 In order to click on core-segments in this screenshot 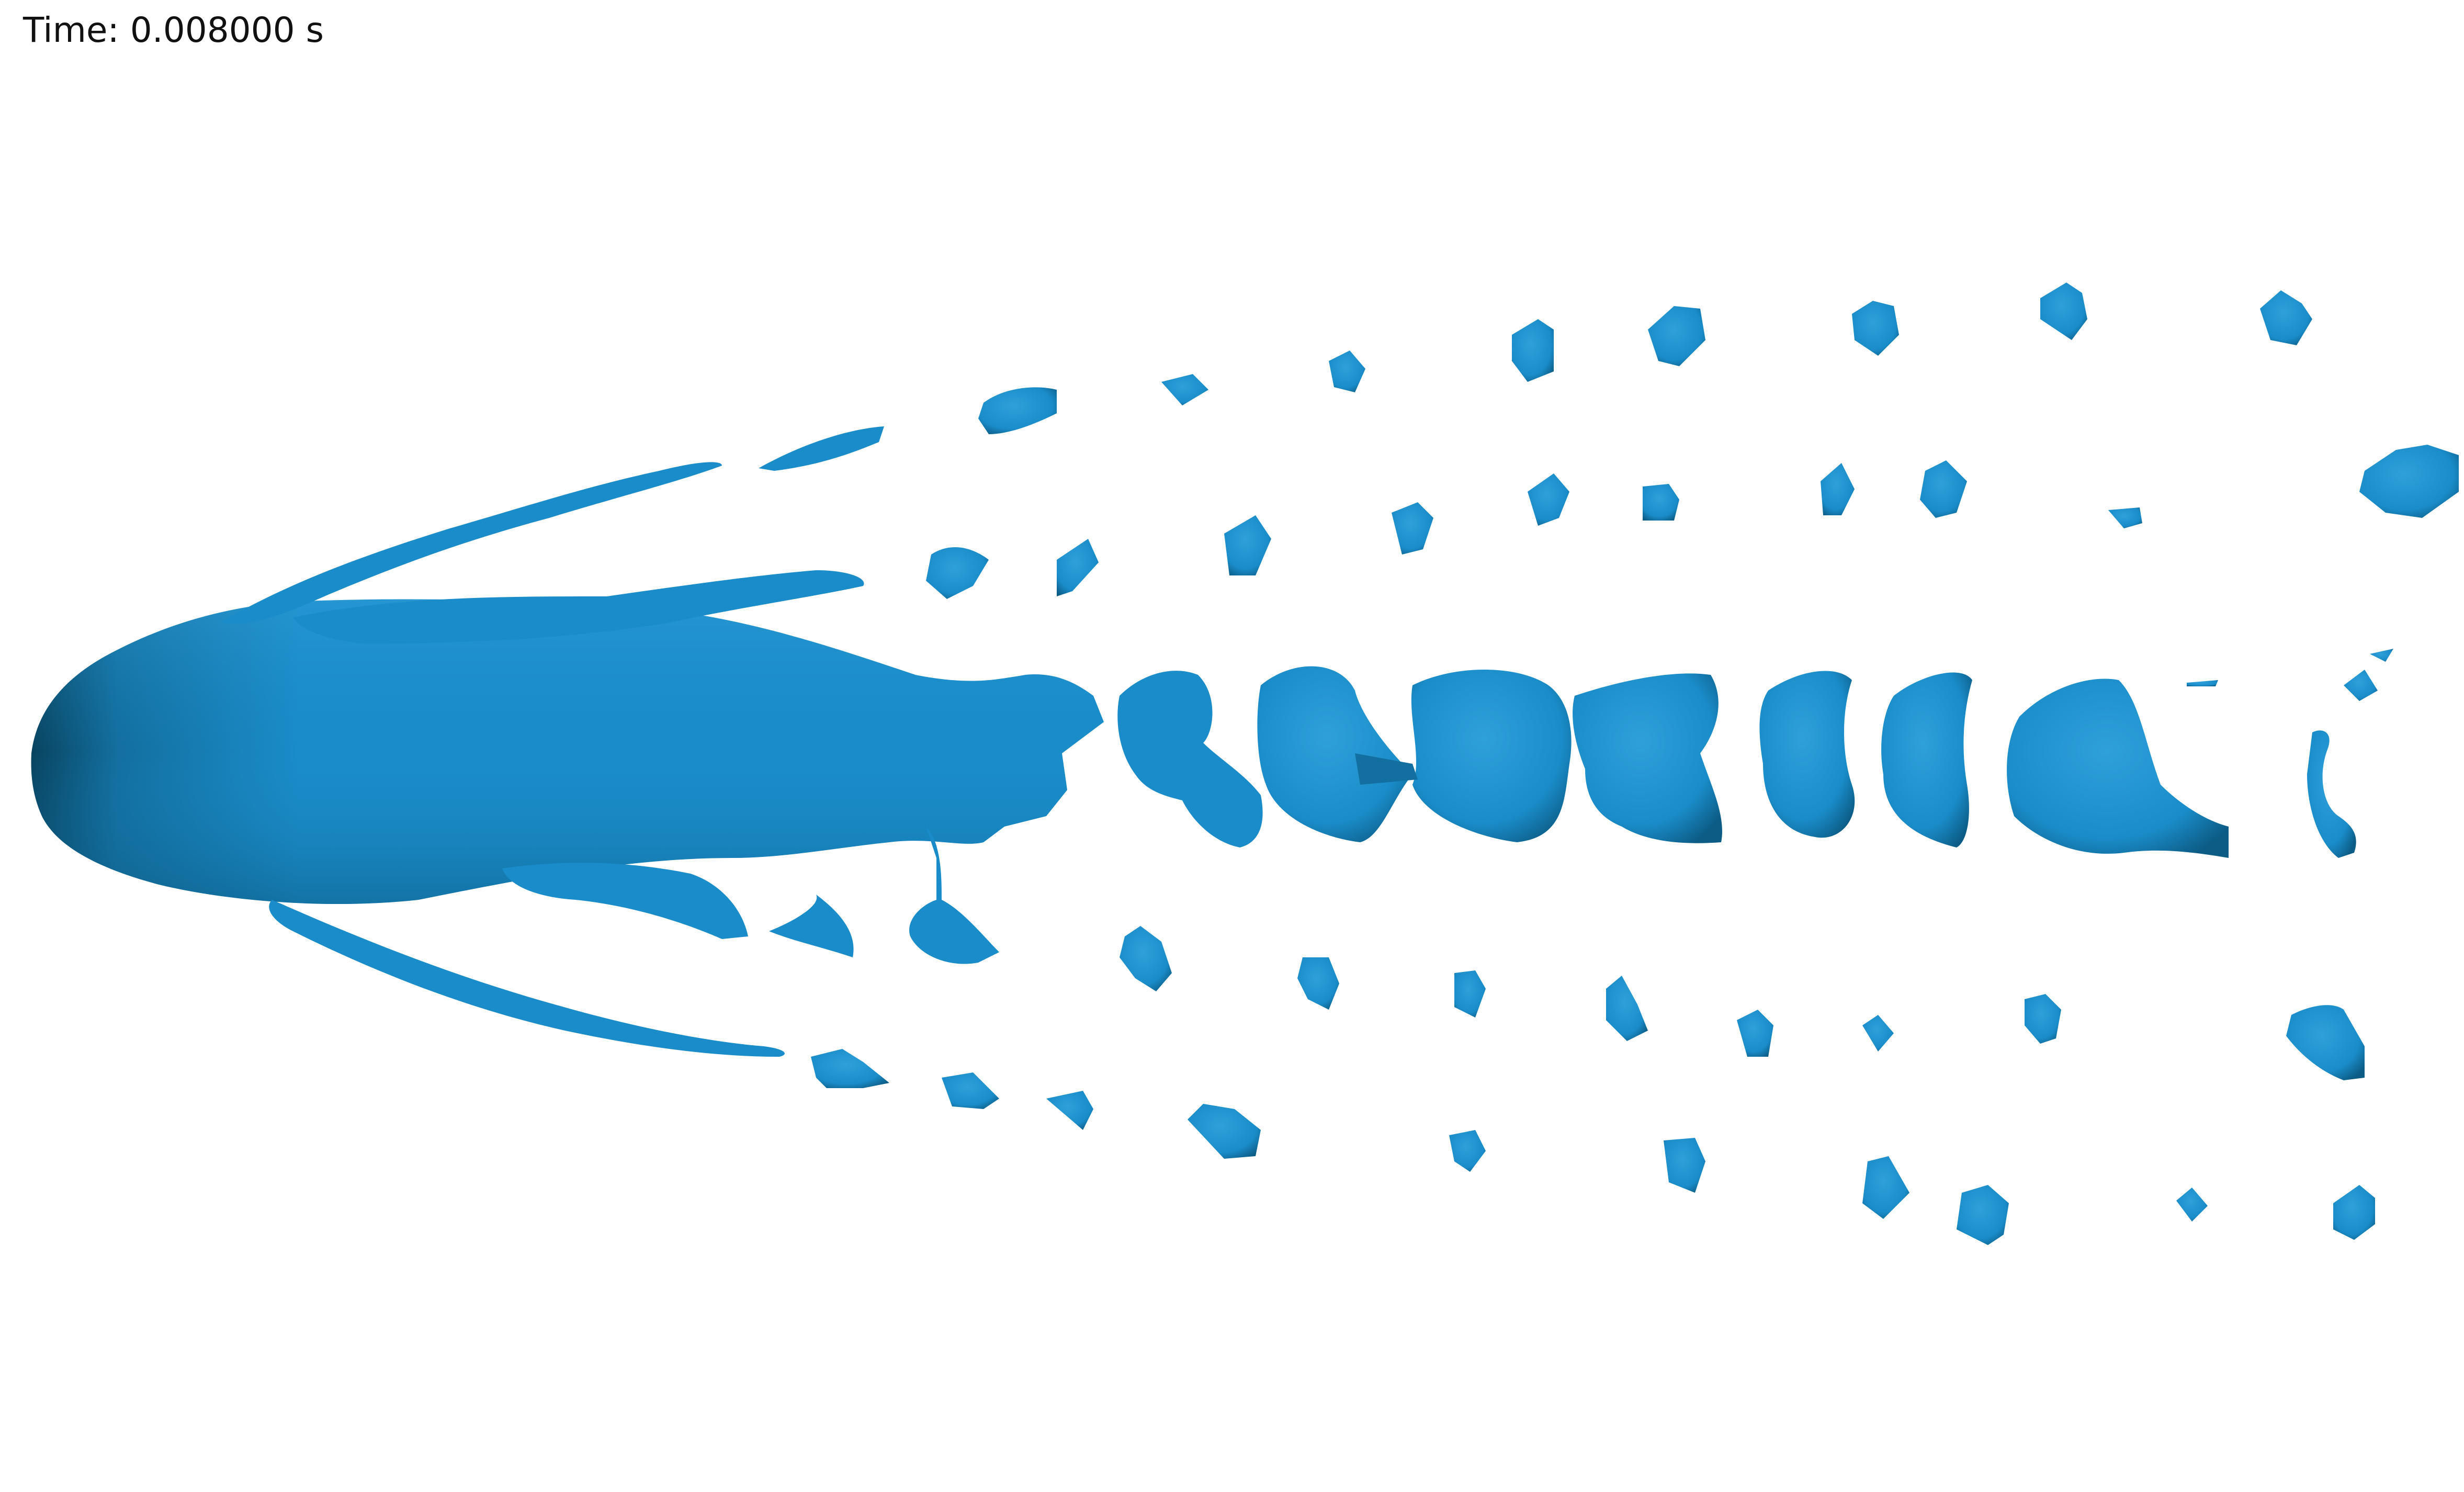, I will do `click(1825, 753)`.